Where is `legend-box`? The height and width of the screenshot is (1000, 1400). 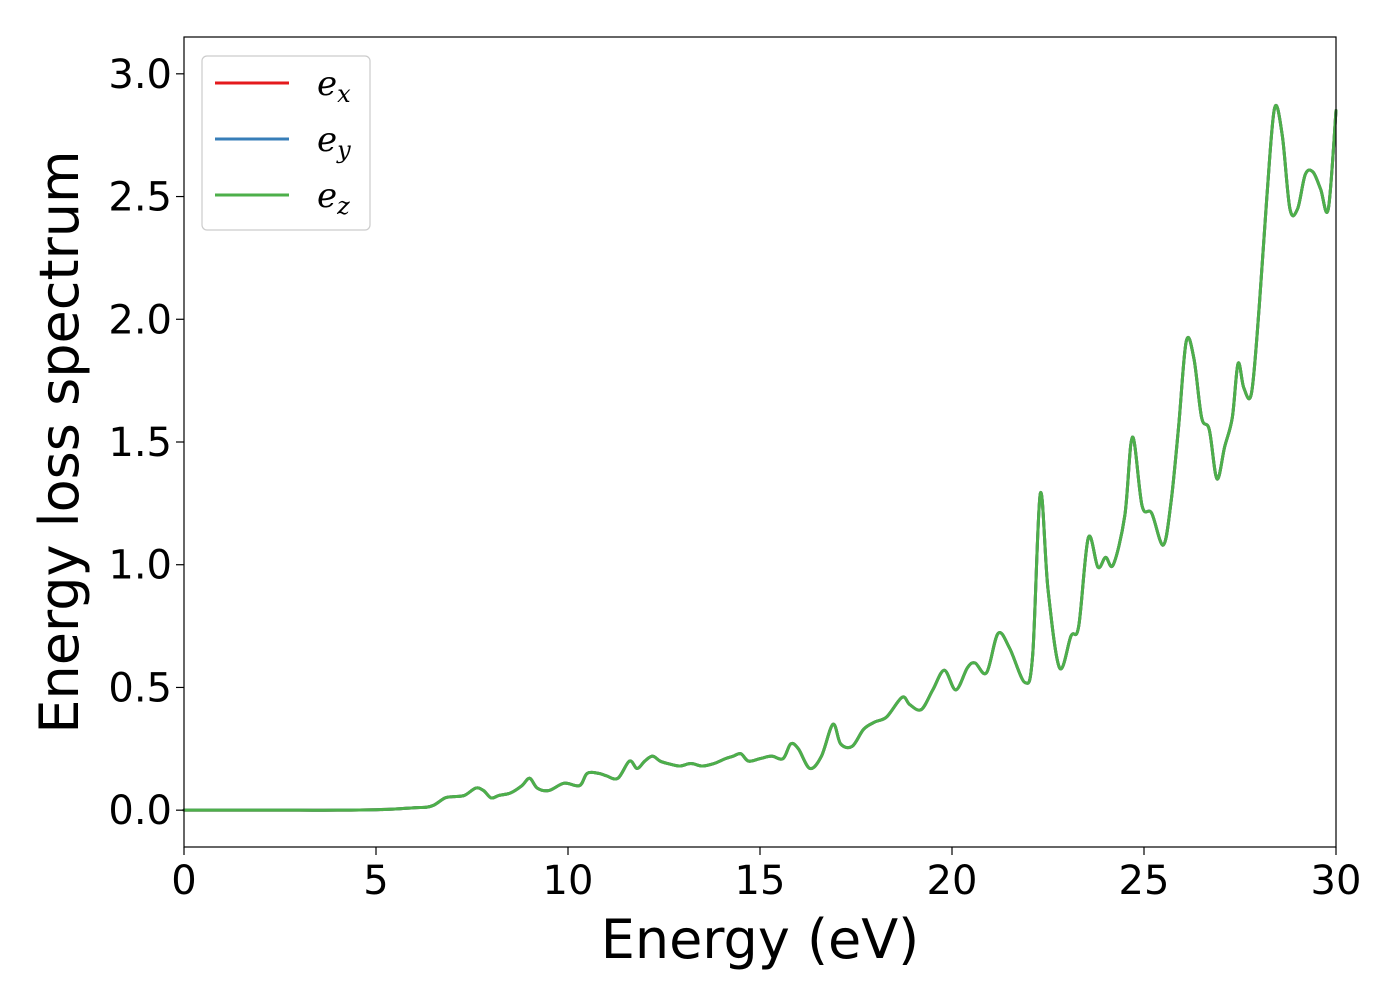
legend-box is located at coordinates (286, 143).